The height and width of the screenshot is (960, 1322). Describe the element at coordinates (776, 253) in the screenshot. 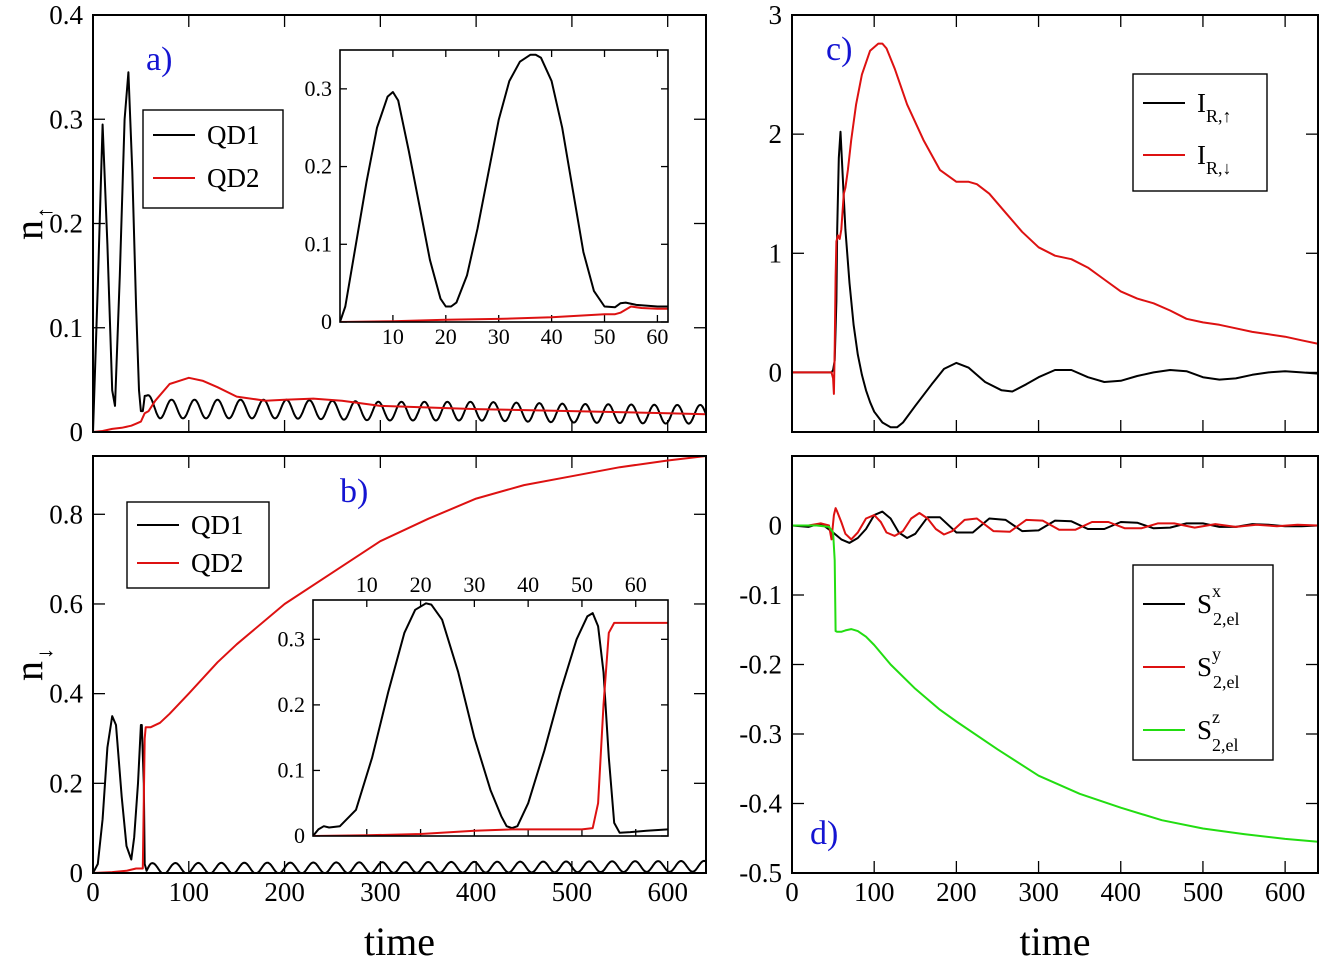

I see `y-tick-label: 1` at that location.